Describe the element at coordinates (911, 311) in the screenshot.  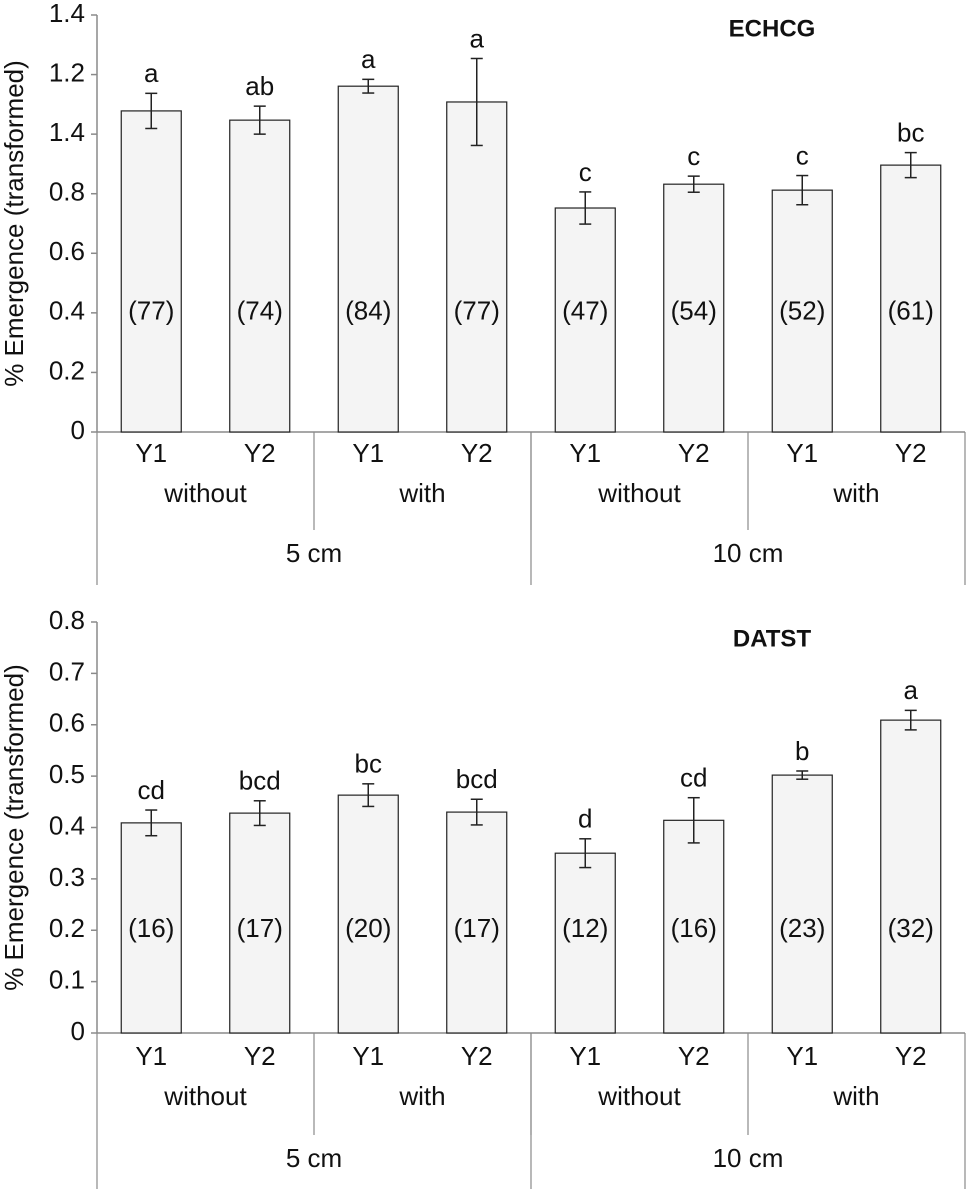
I see `count-label: (61)` at that location.